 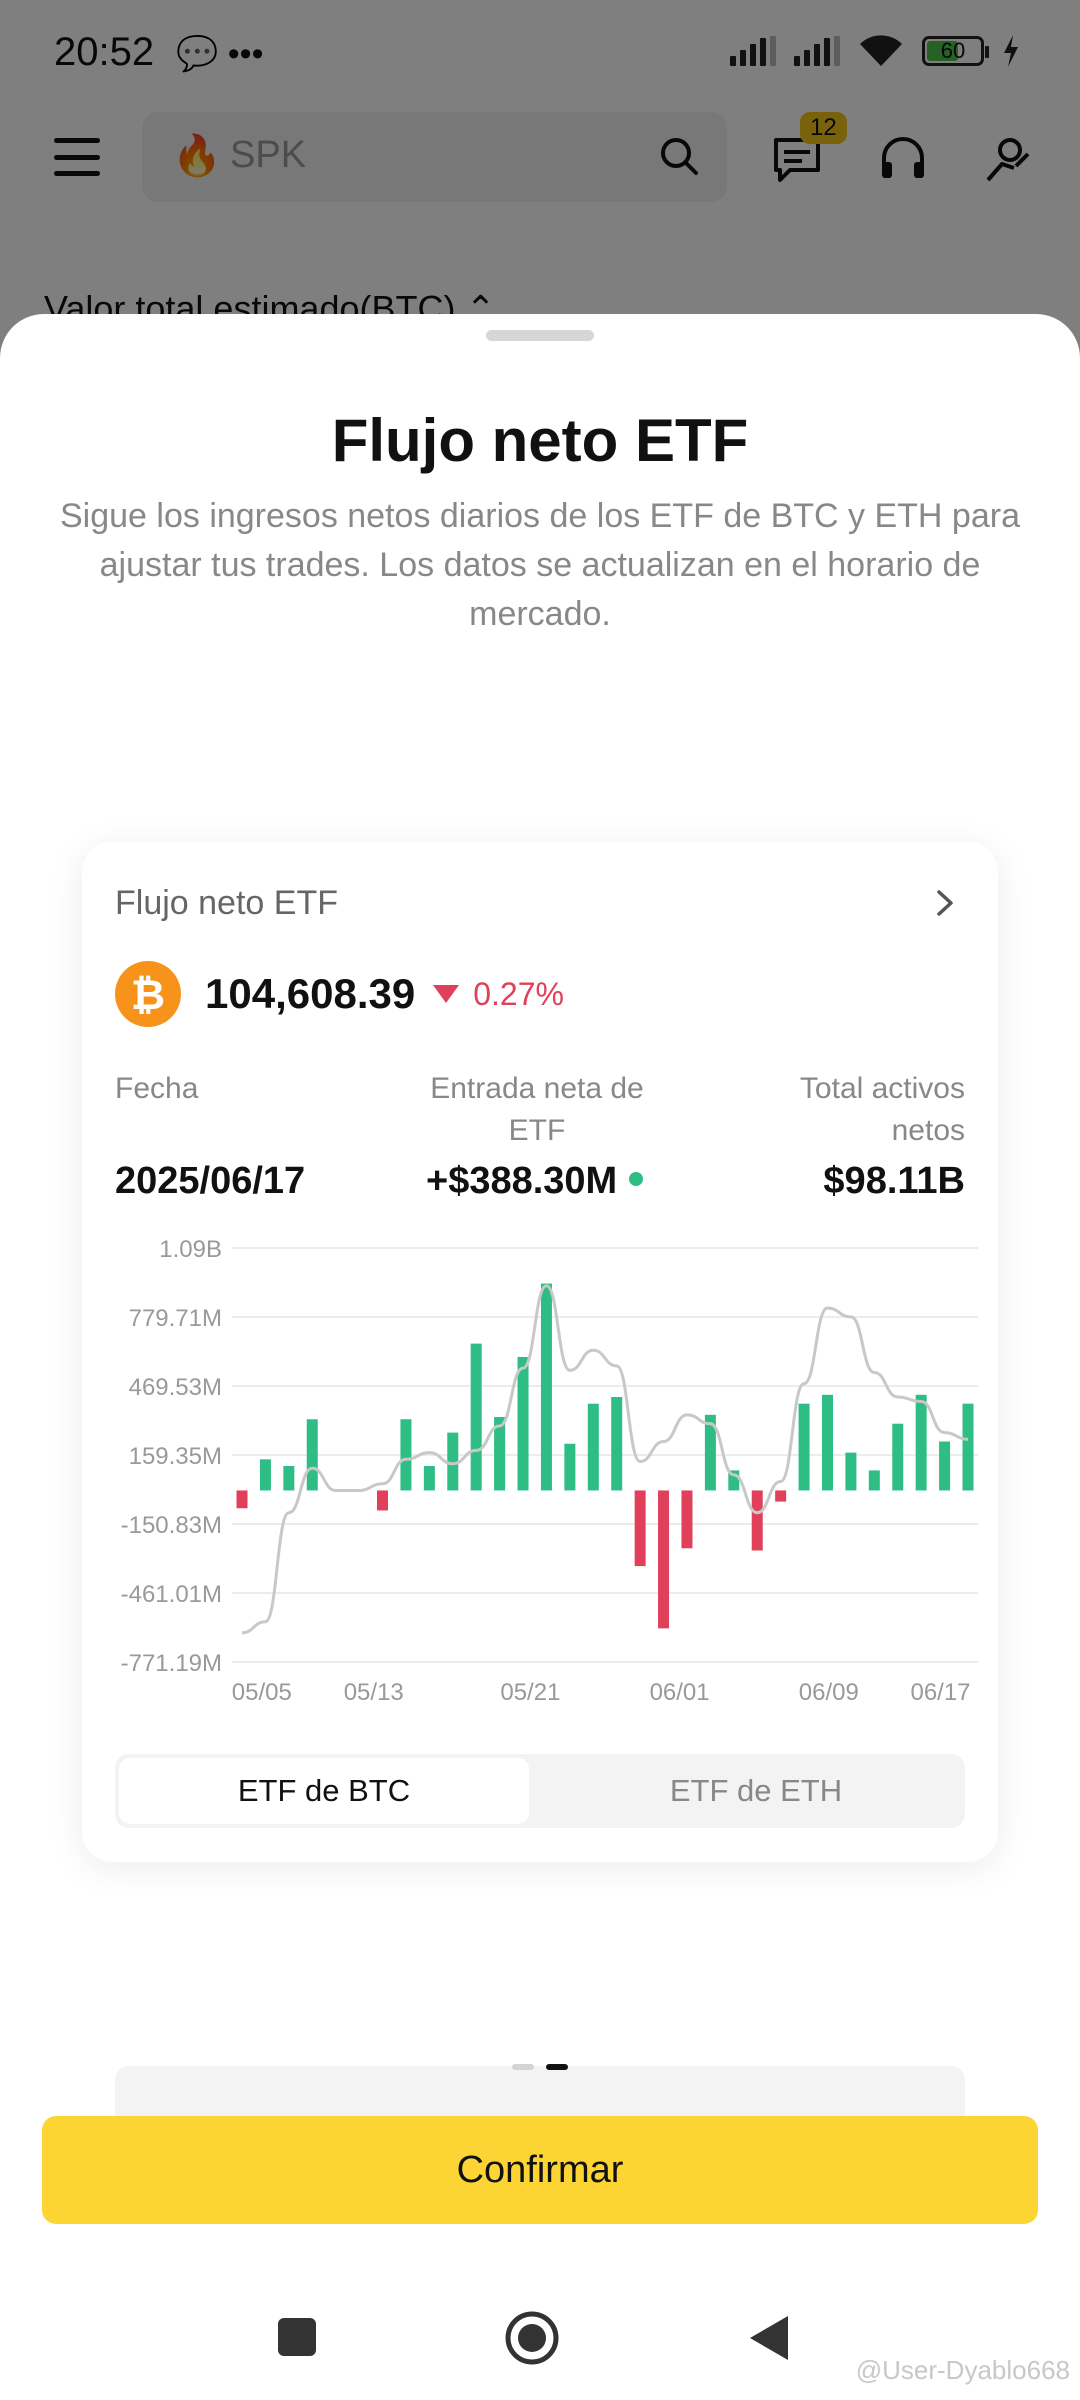 I want to click on inflow-label: Entrada neta de ETF, so click(x=537, y=1109).